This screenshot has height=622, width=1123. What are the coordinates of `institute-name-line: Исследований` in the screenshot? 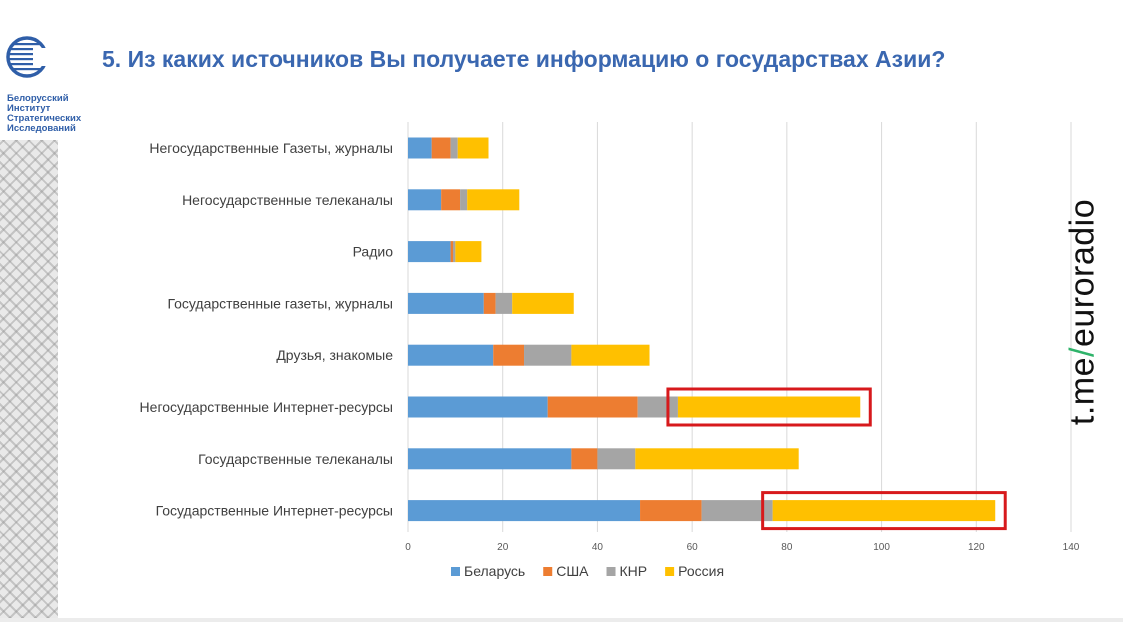 It's located at (41, 128).